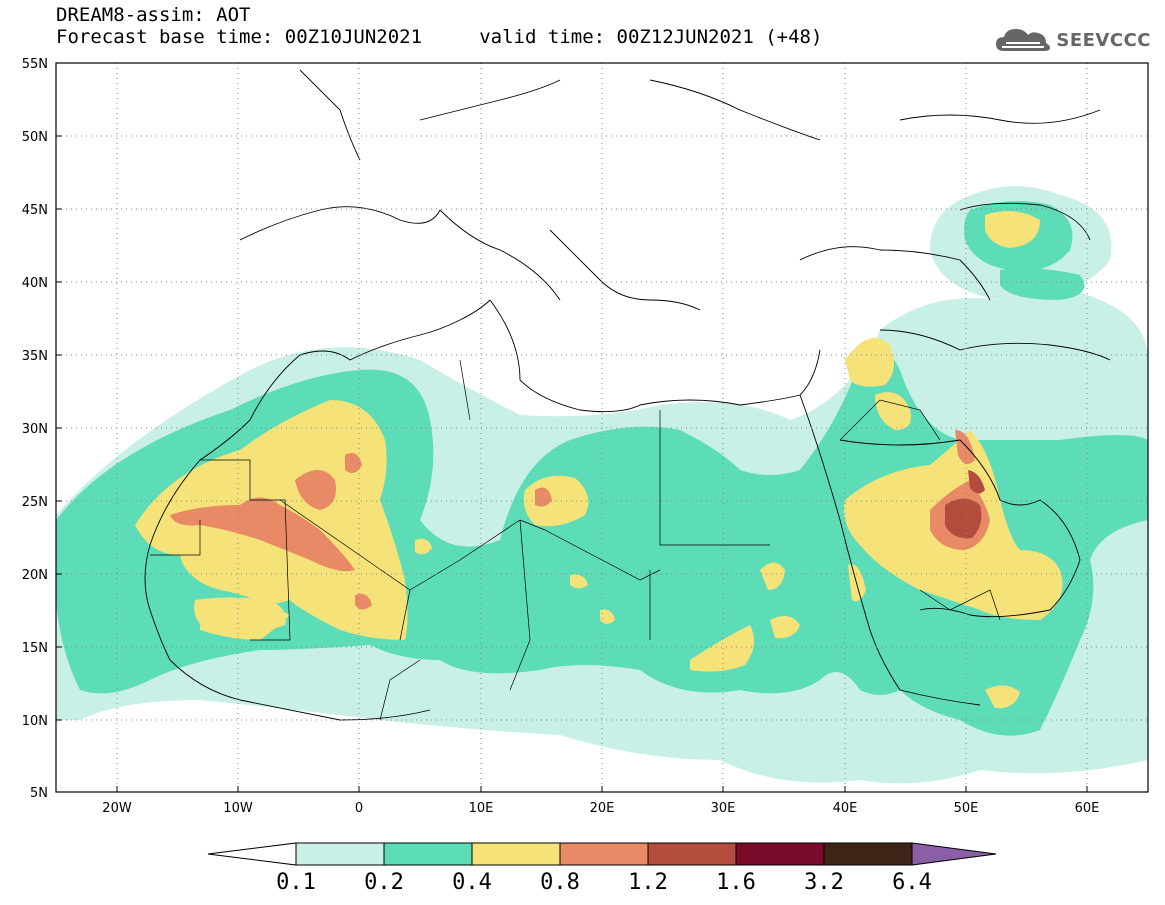 The height and width of the screenshot is (905, 1165). What do you see at coordinates (117, 808) in the screenshot?
I see `lon-label: 20W` at bounding box center [117, 808].